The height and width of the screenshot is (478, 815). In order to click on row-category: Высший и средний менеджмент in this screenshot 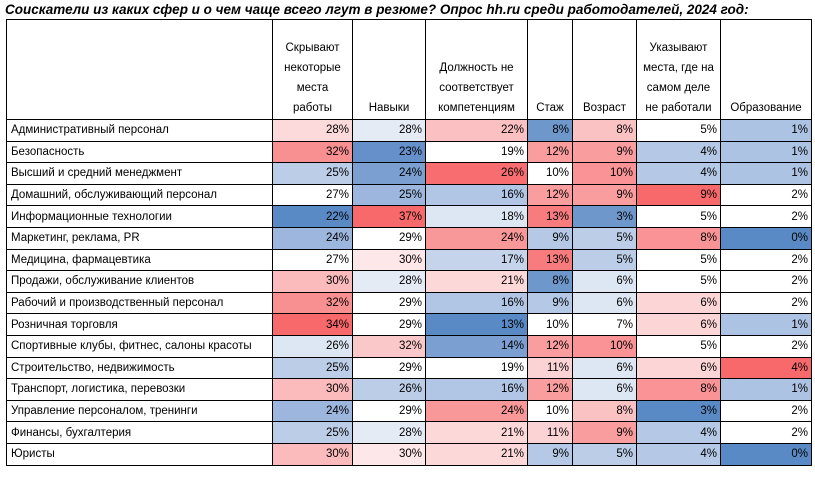, I will do `click(139, 173)`.